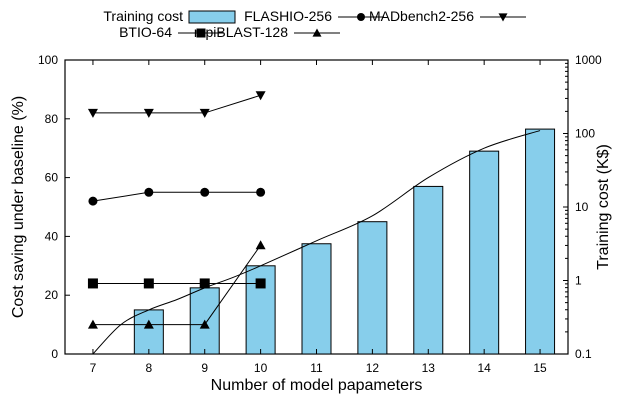 Image resolution: width=621 pixels, height=403 pixels. I want to click on legend-item-mpiblast-128: mpiBLAST-128, so click(267, 32).